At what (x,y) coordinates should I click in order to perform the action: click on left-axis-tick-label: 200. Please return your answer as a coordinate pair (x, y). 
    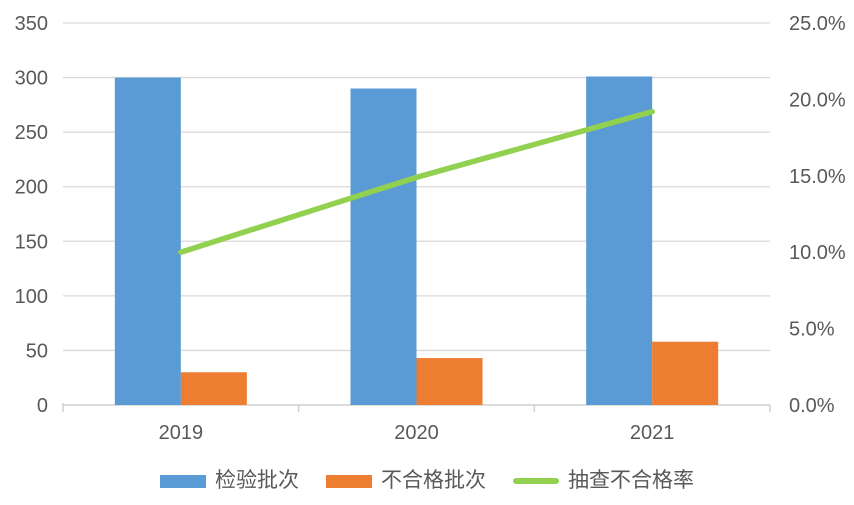
    Looking at the image, I should click on (31, 188).